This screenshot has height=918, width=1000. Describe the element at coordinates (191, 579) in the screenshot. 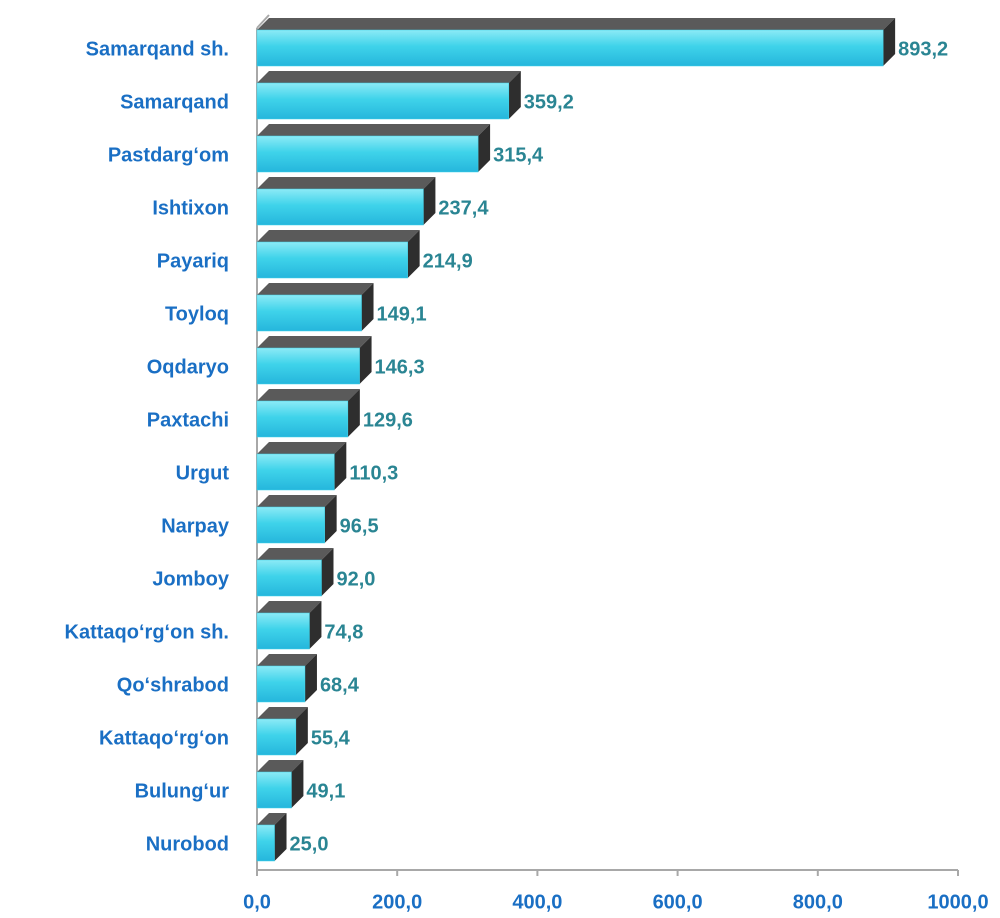

I see `category-label: Jomboy` at that location.